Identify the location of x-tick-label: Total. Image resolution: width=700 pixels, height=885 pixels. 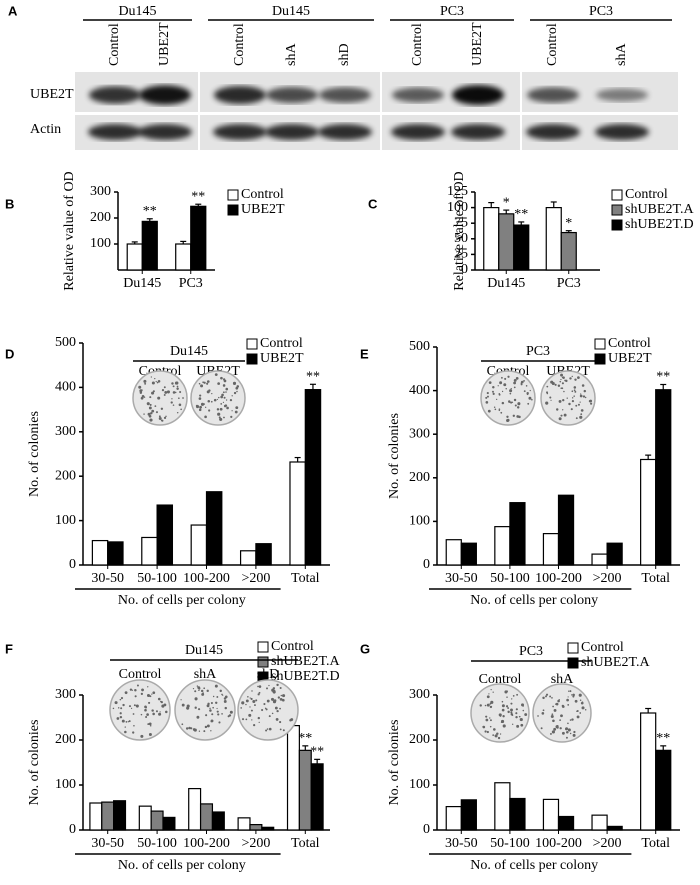
(655, 578).